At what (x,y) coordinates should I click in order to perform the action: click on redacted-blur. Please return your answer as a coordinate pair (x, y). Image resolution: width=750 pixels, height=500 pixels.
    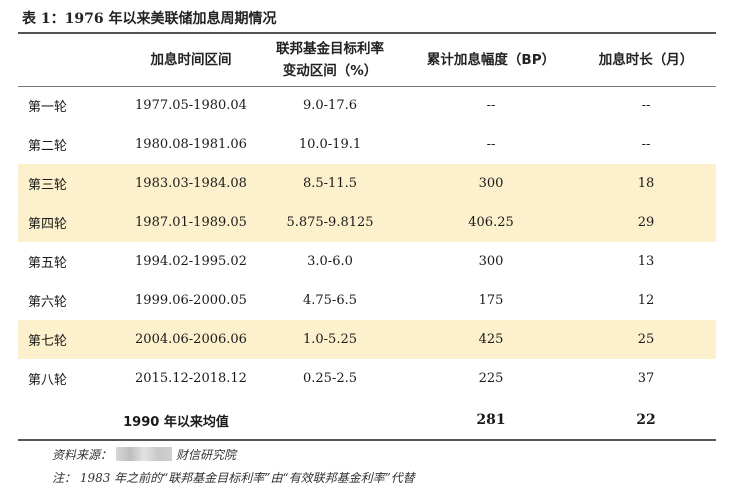
    Looking at the image, I should click on (144, 454).